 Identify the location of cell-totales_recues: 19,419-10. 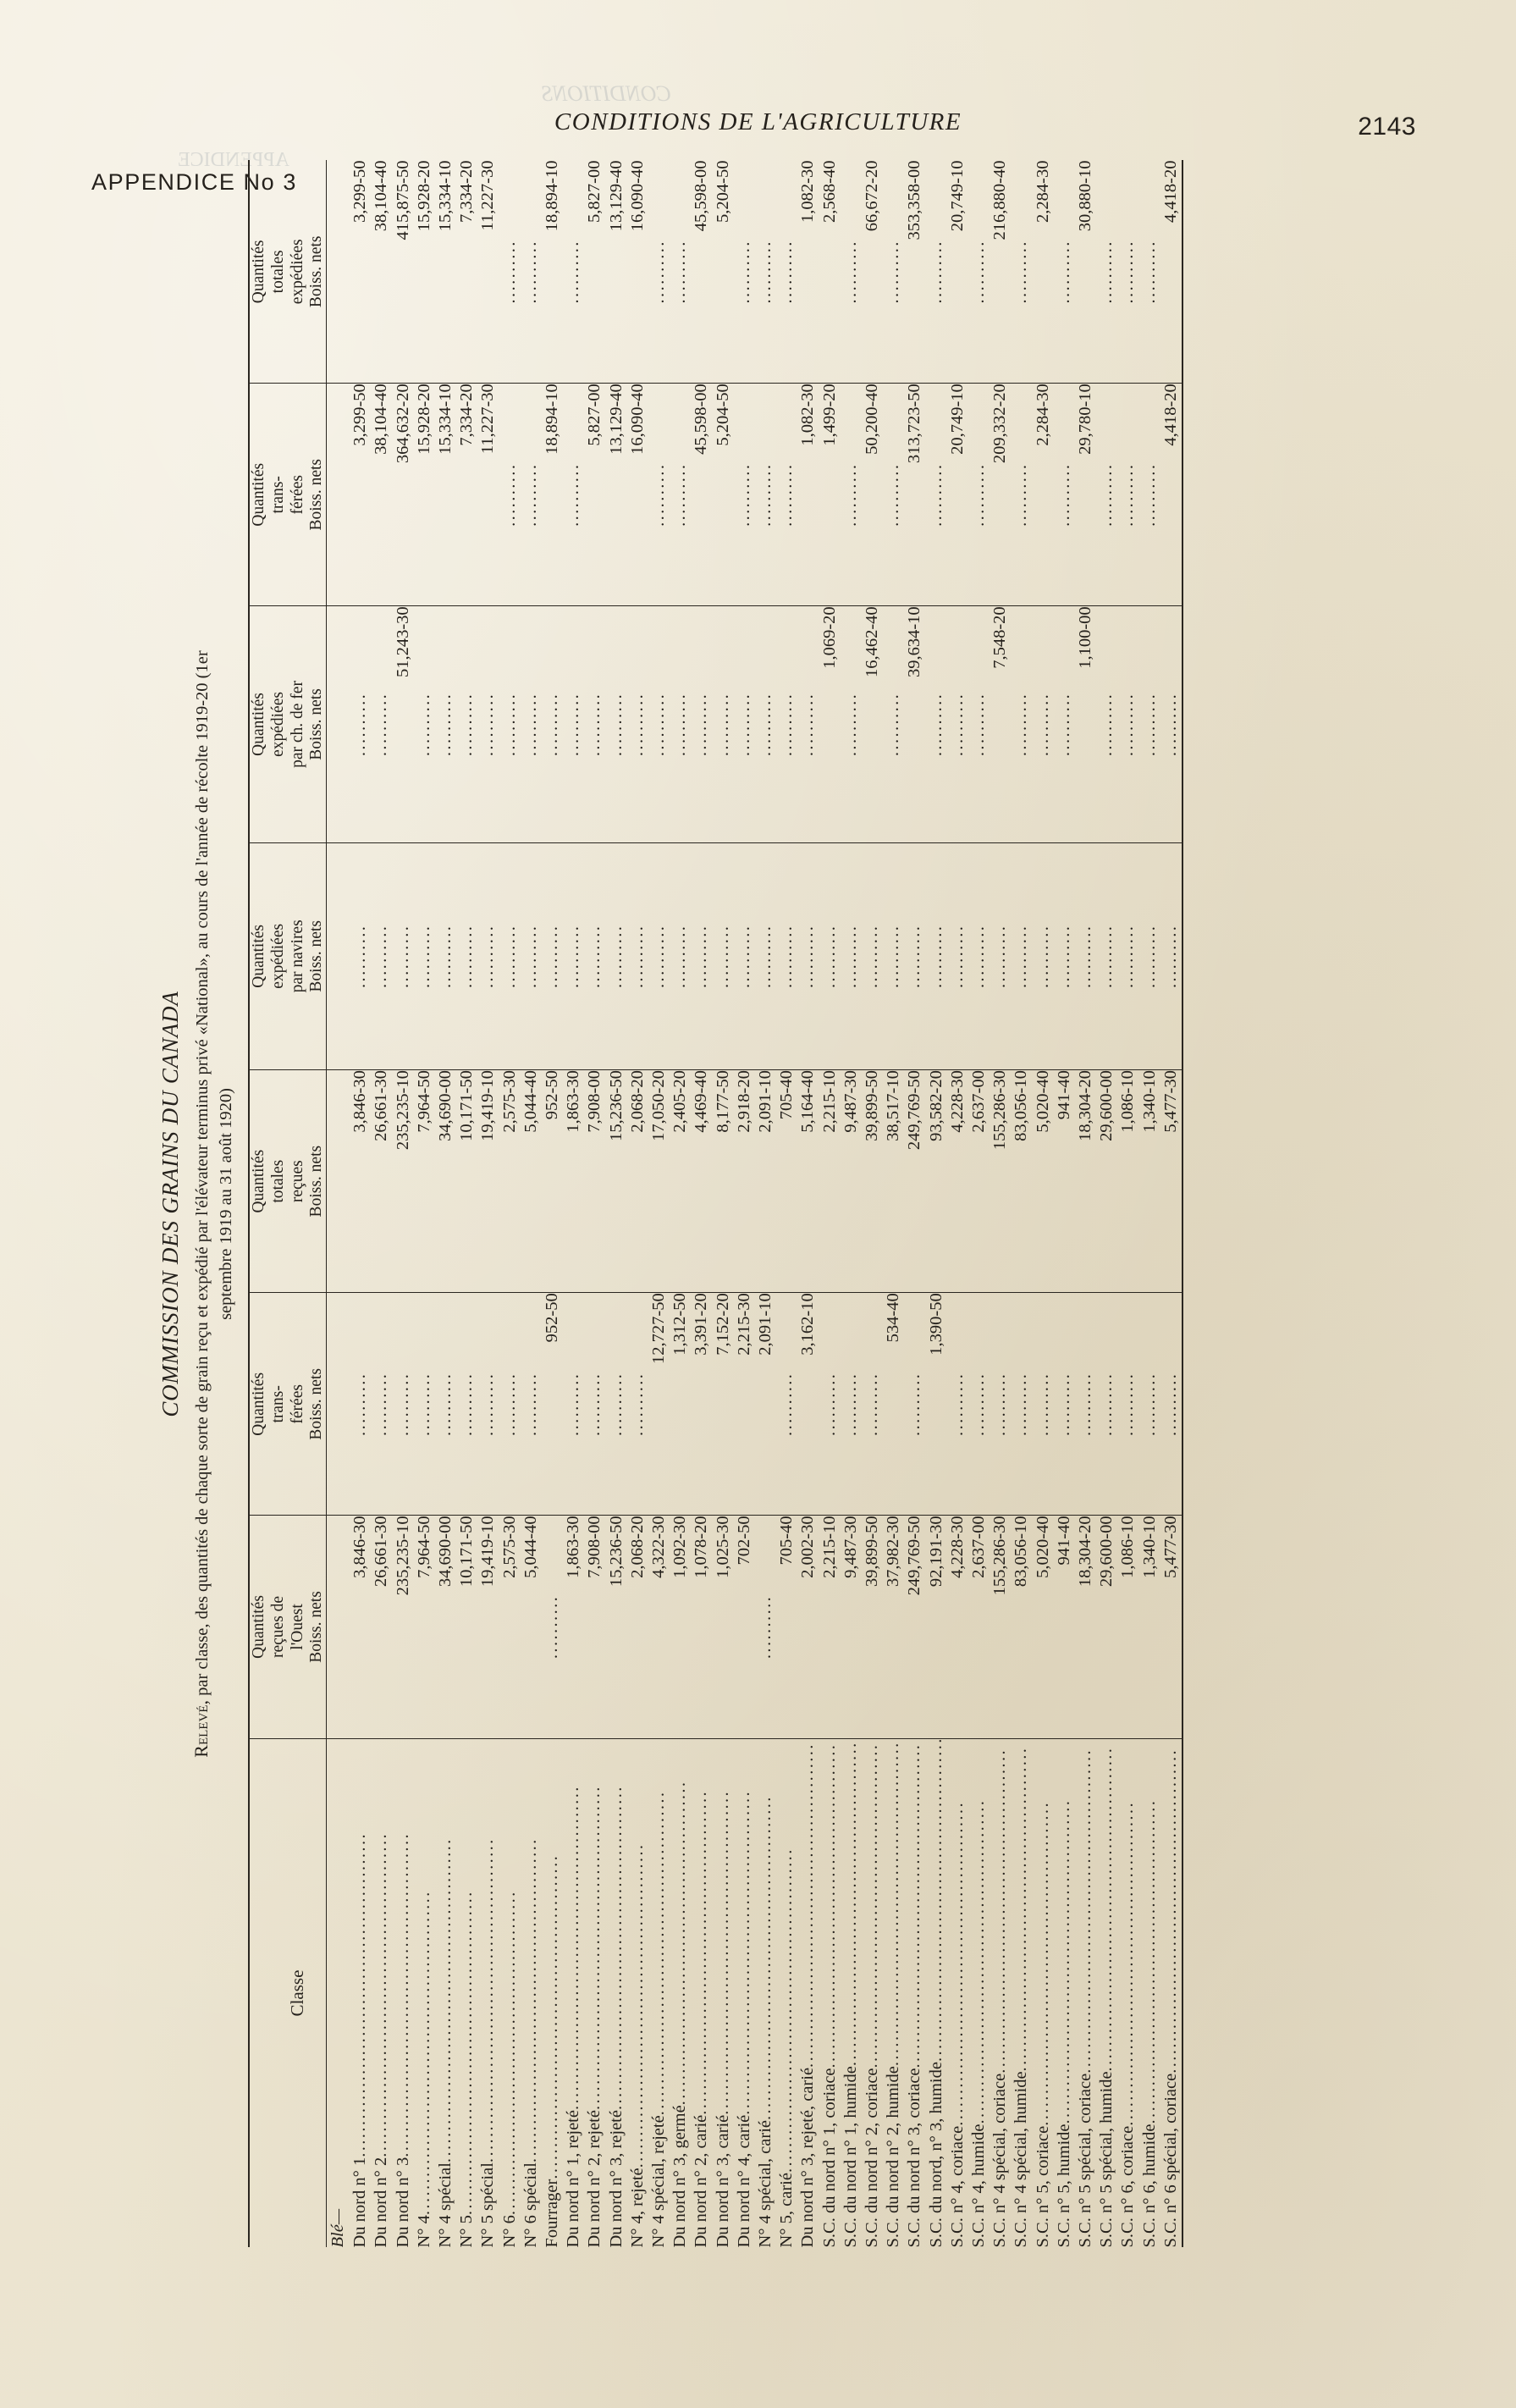
(488, 1181).